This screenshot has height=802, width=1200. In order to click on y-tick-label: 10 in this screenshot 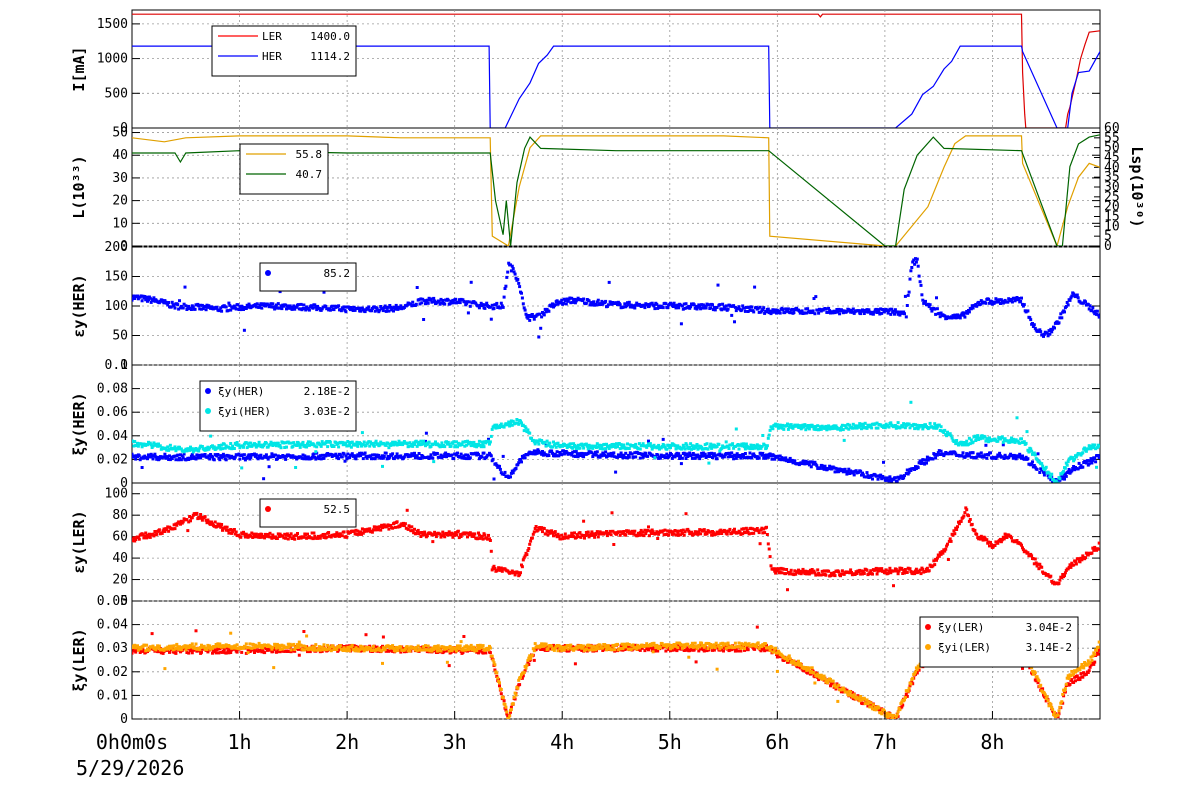, I will do `click(120, 223)`.